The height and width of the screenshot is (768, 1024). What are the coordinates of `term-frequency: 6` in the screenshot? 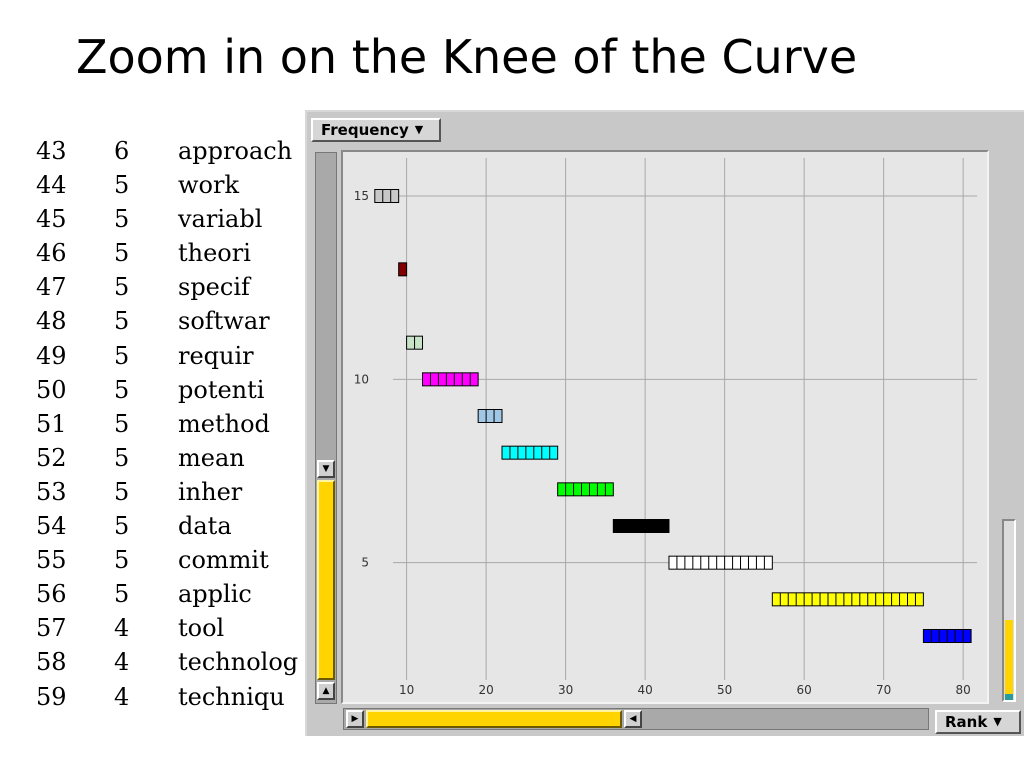 It's located at (122, 151).